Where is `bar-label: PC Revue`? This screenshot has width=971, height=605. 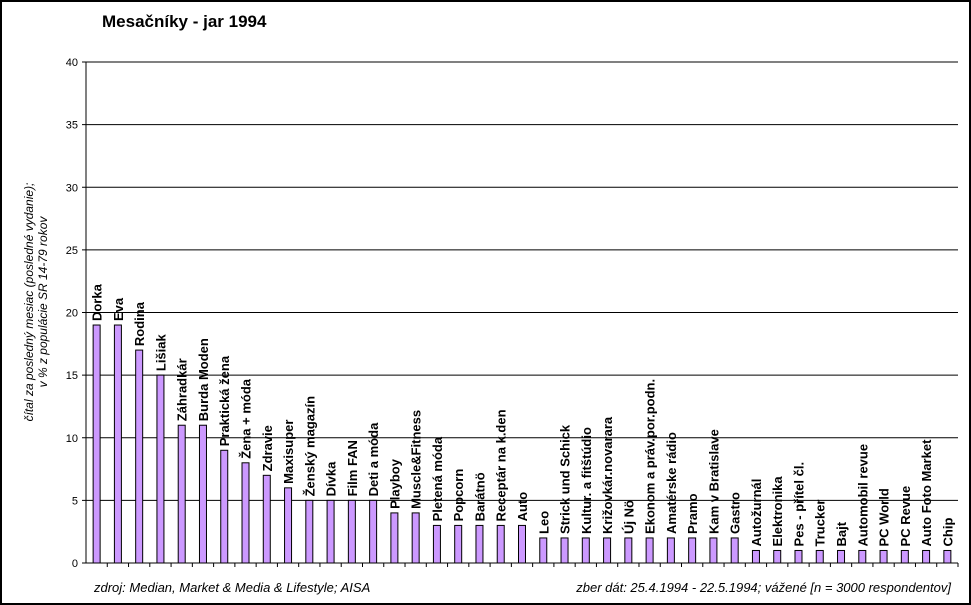
bar-label: PC Revue is located at coordinates (905, 516).